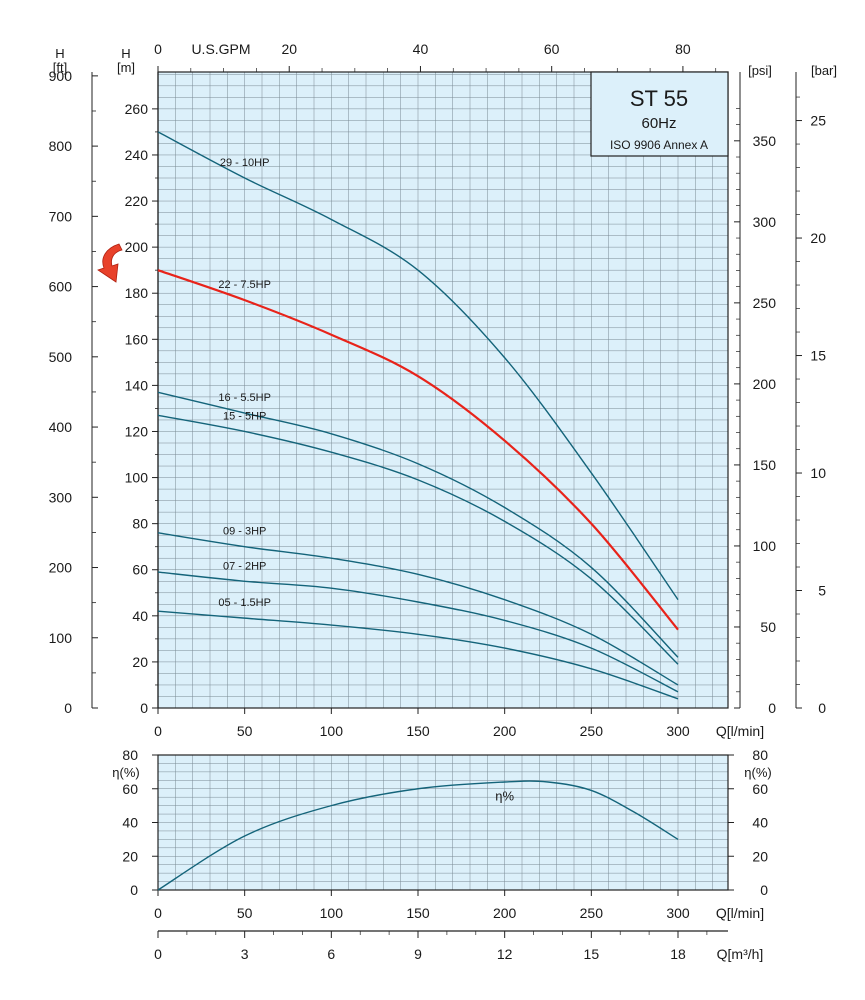  I want to click on ft-tick-label: 300, so click(61, 497).